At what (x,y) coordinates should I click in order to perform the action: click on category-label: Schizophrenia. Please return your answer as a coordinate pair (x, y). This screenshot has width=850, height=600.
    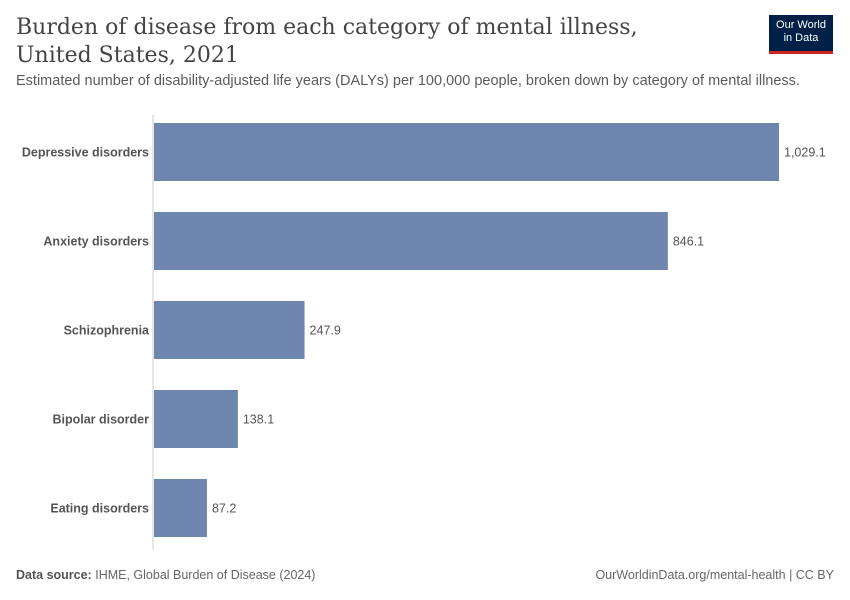
    Looking at the image, I should click on (107, 331).